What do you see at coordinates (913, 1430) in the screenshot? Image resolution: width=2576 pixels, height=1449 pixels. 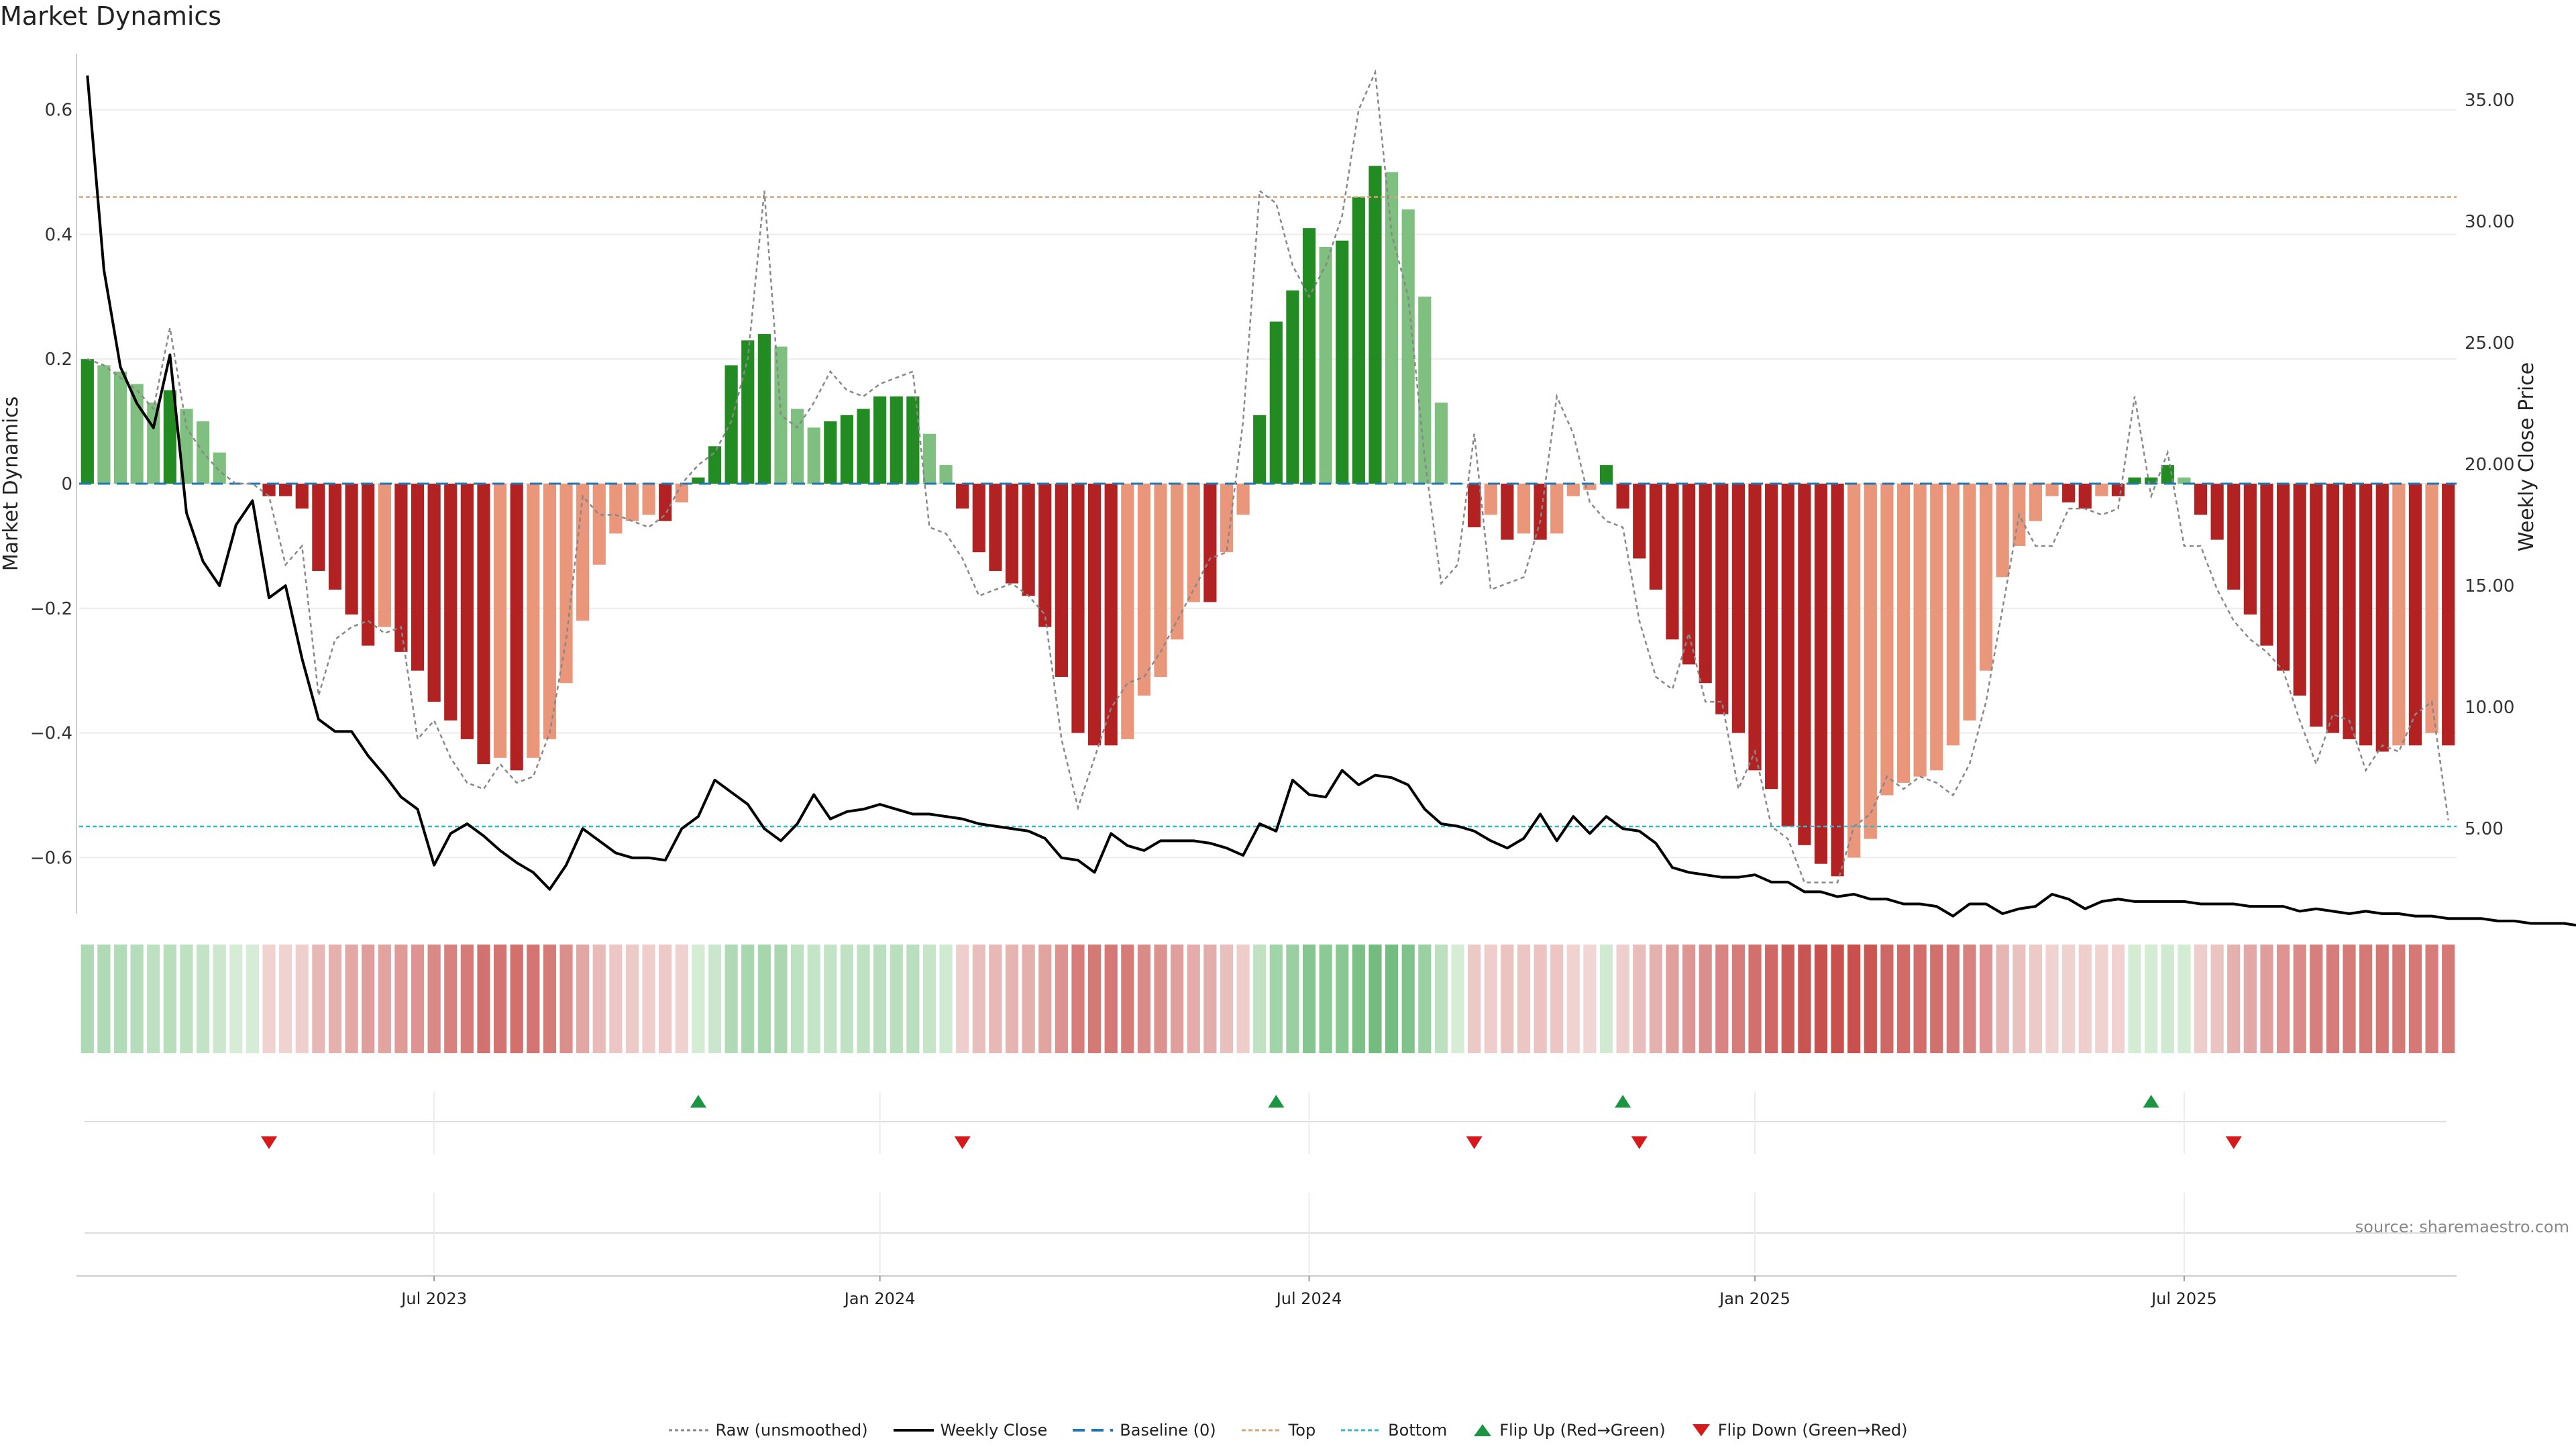 I see `close-line-swatch-icon` at bounding box center [913, 1430].